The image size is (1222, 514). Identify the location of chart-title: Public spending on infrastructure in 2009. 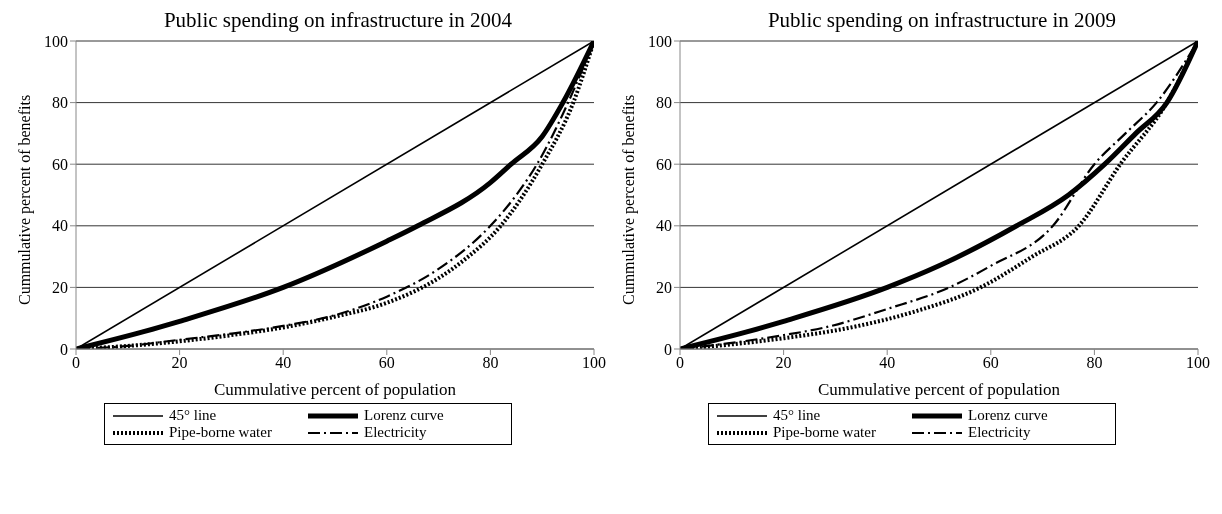
(942, 20).